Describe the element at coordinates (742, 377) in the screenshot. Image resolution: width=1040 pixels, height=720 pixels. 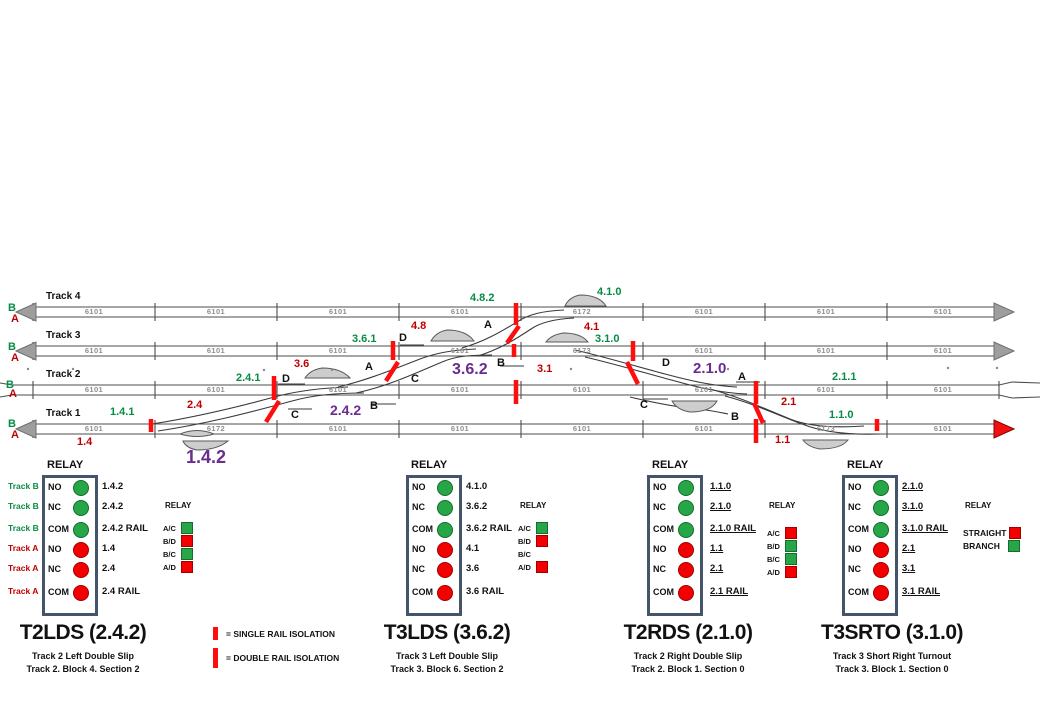
I see `slip-leg-letter: A` at that location.